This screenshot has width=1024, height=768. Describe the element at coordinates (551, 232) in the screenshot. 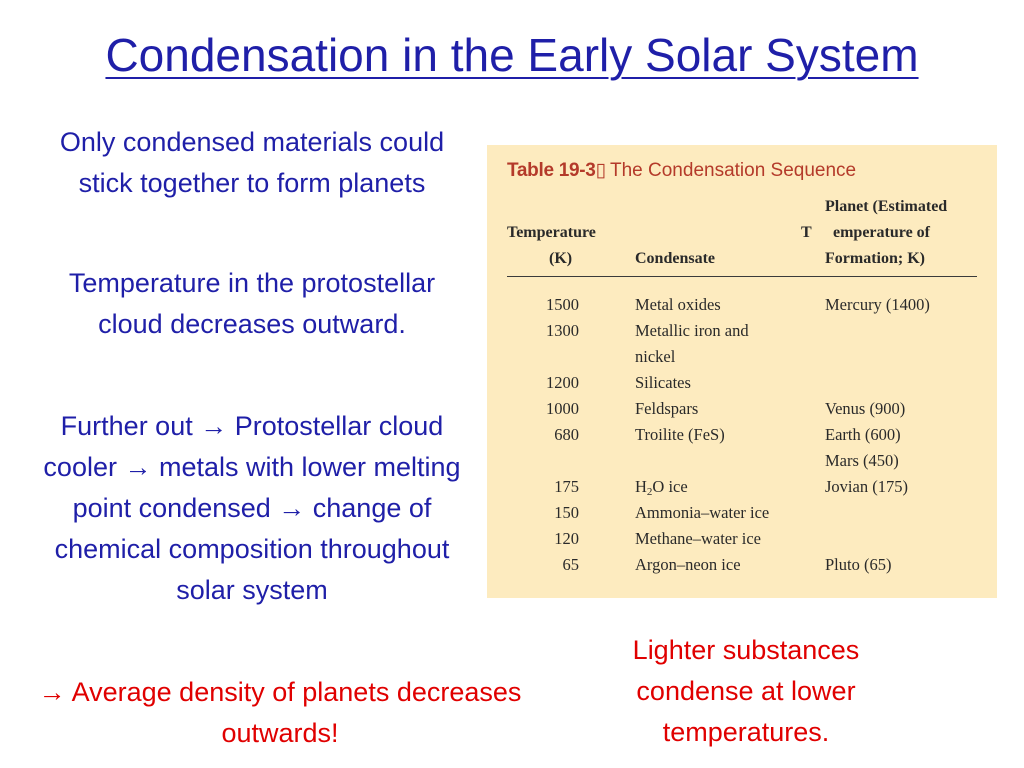

I see `header-temperature: Temperature` at that location.